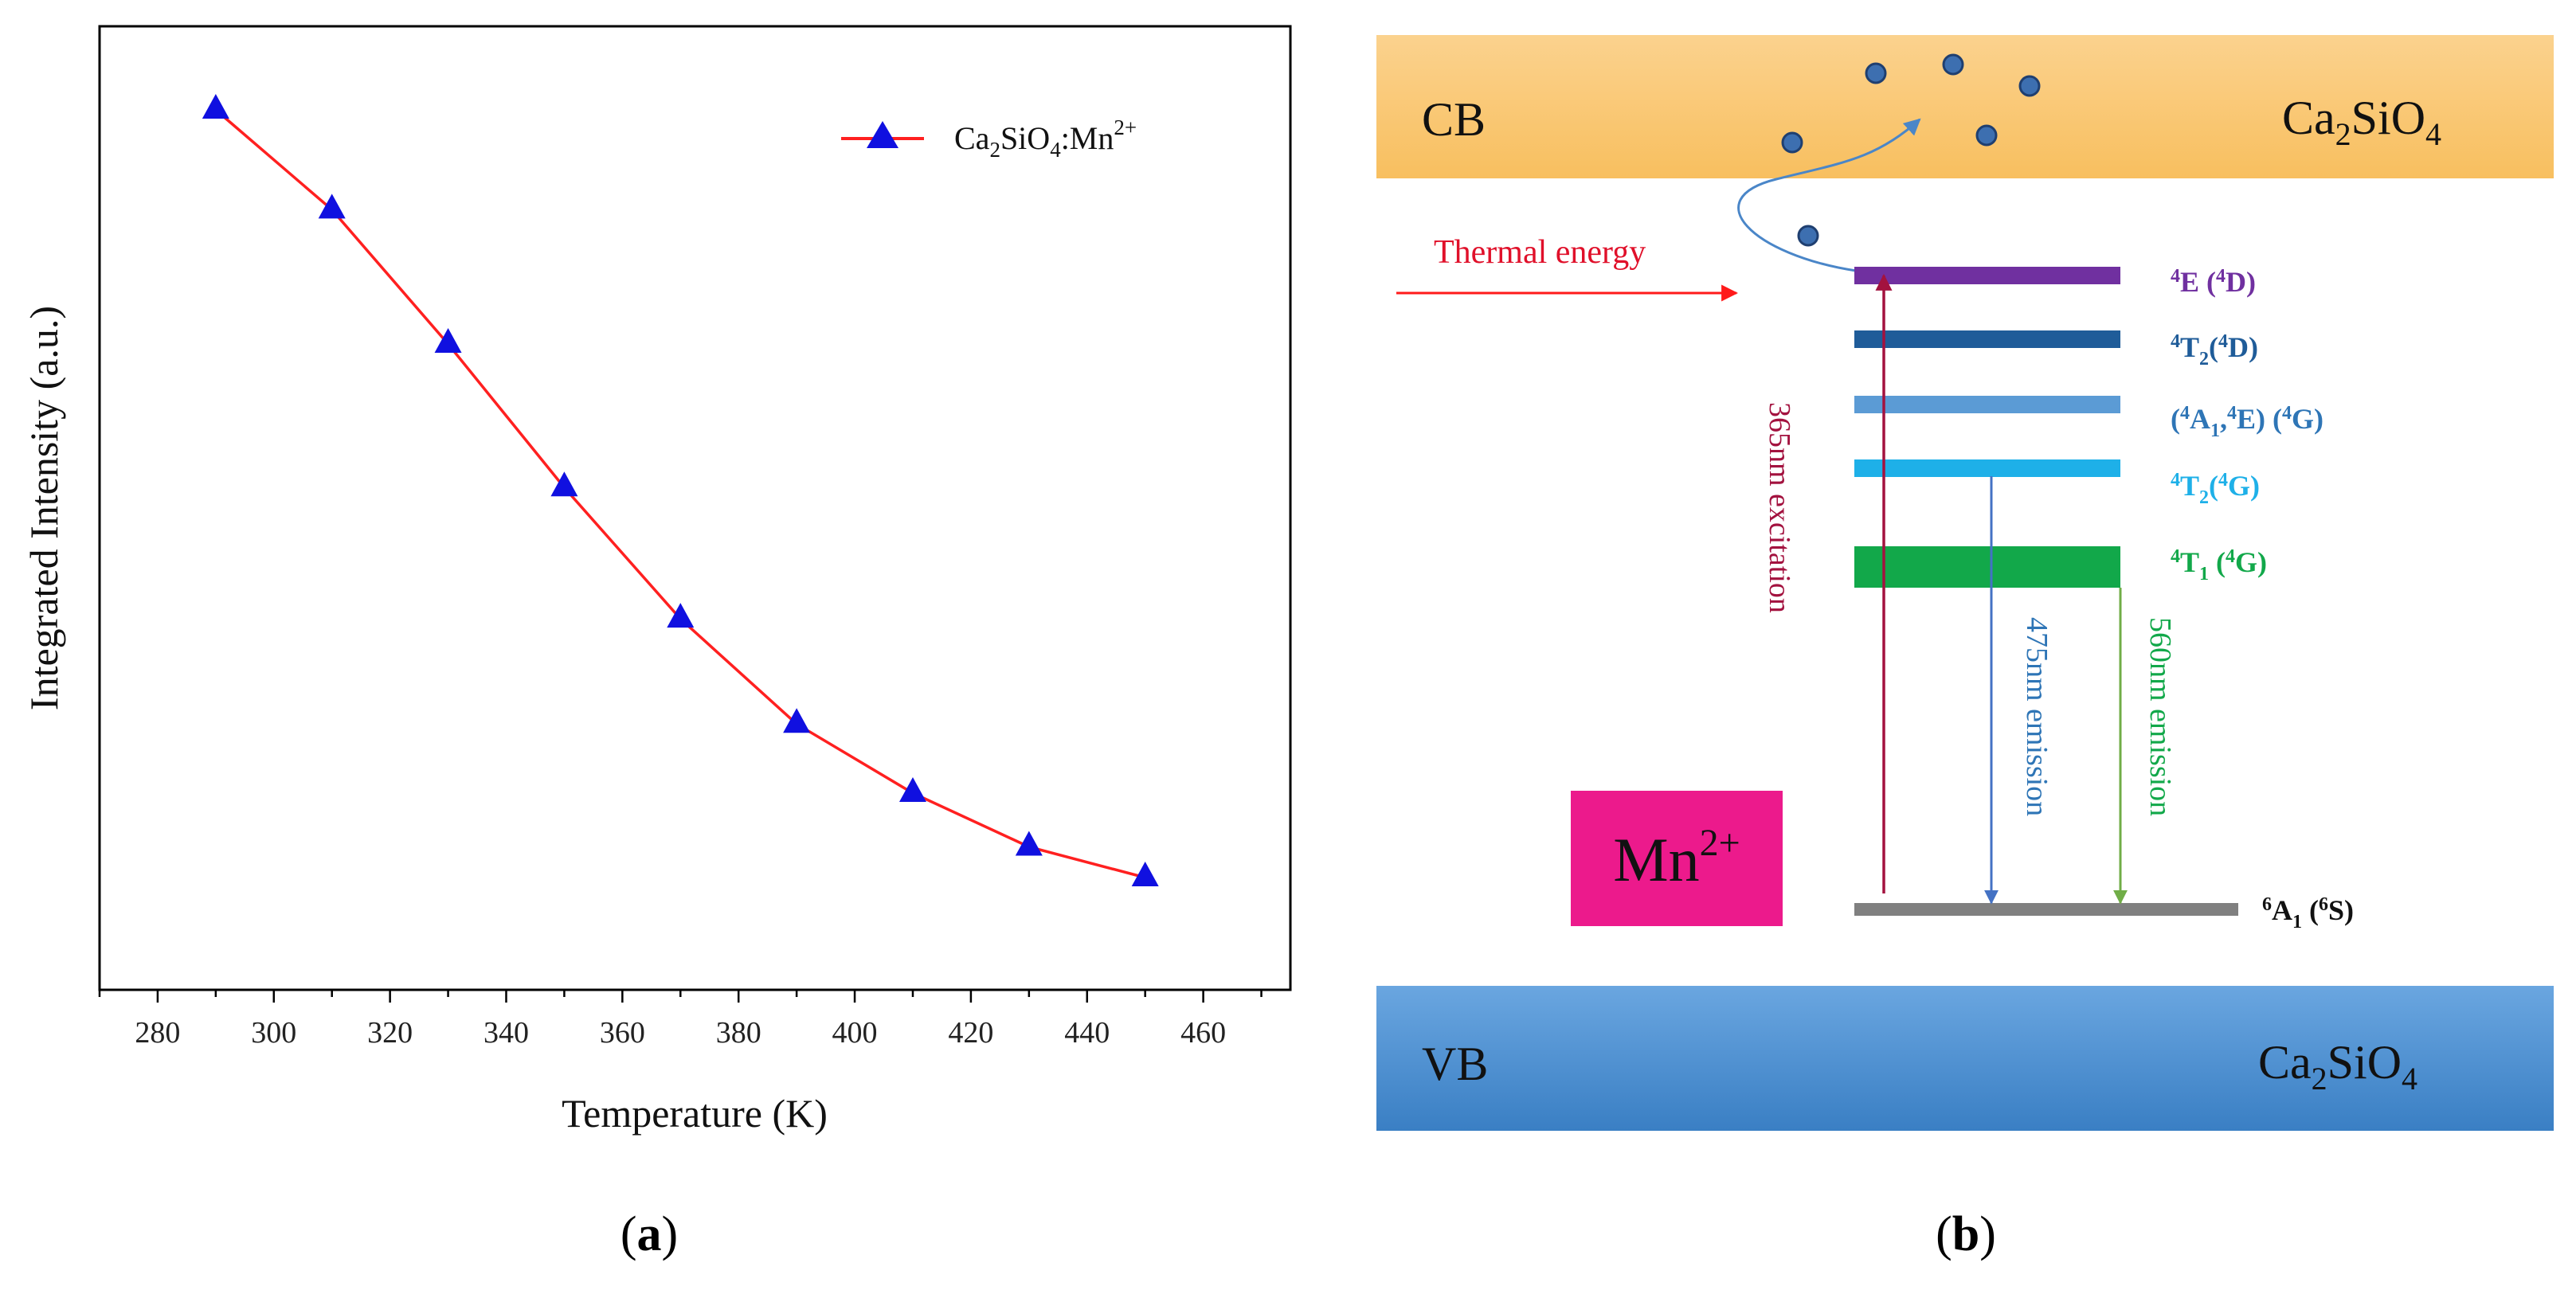 The width and height of the screenshot is (2576, 1298). I want to click on level-bar-4E, so click(1987, 275).